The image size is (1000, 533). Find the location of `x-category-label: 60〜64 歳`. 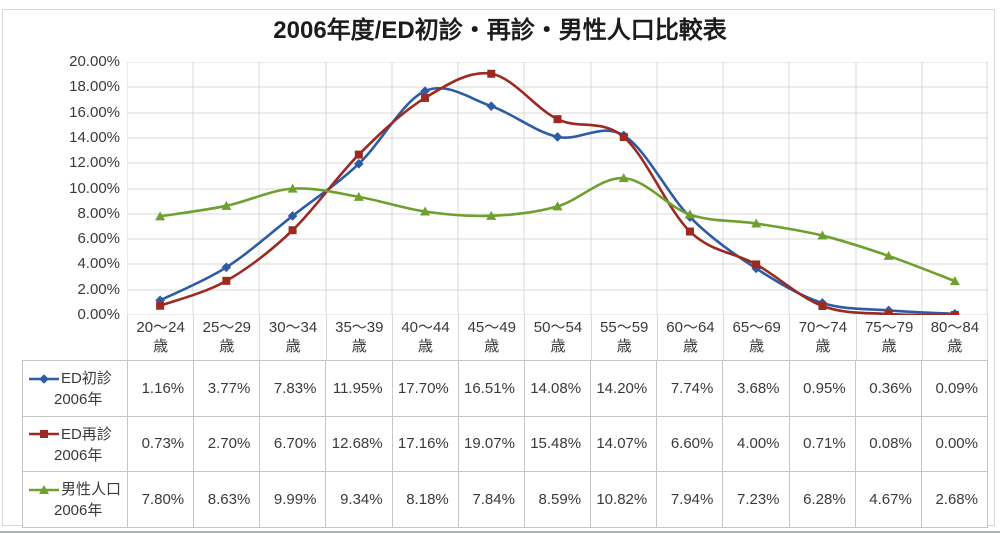

x-category-label: 60〜64 歳 is located at coordinates (689, 337).